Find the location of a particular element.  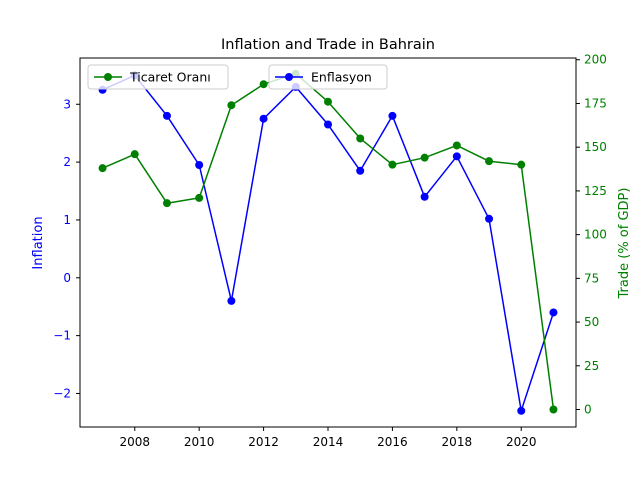

y-axis-right-label: Trade (% of GDP) is located at coordinates (624, 244).